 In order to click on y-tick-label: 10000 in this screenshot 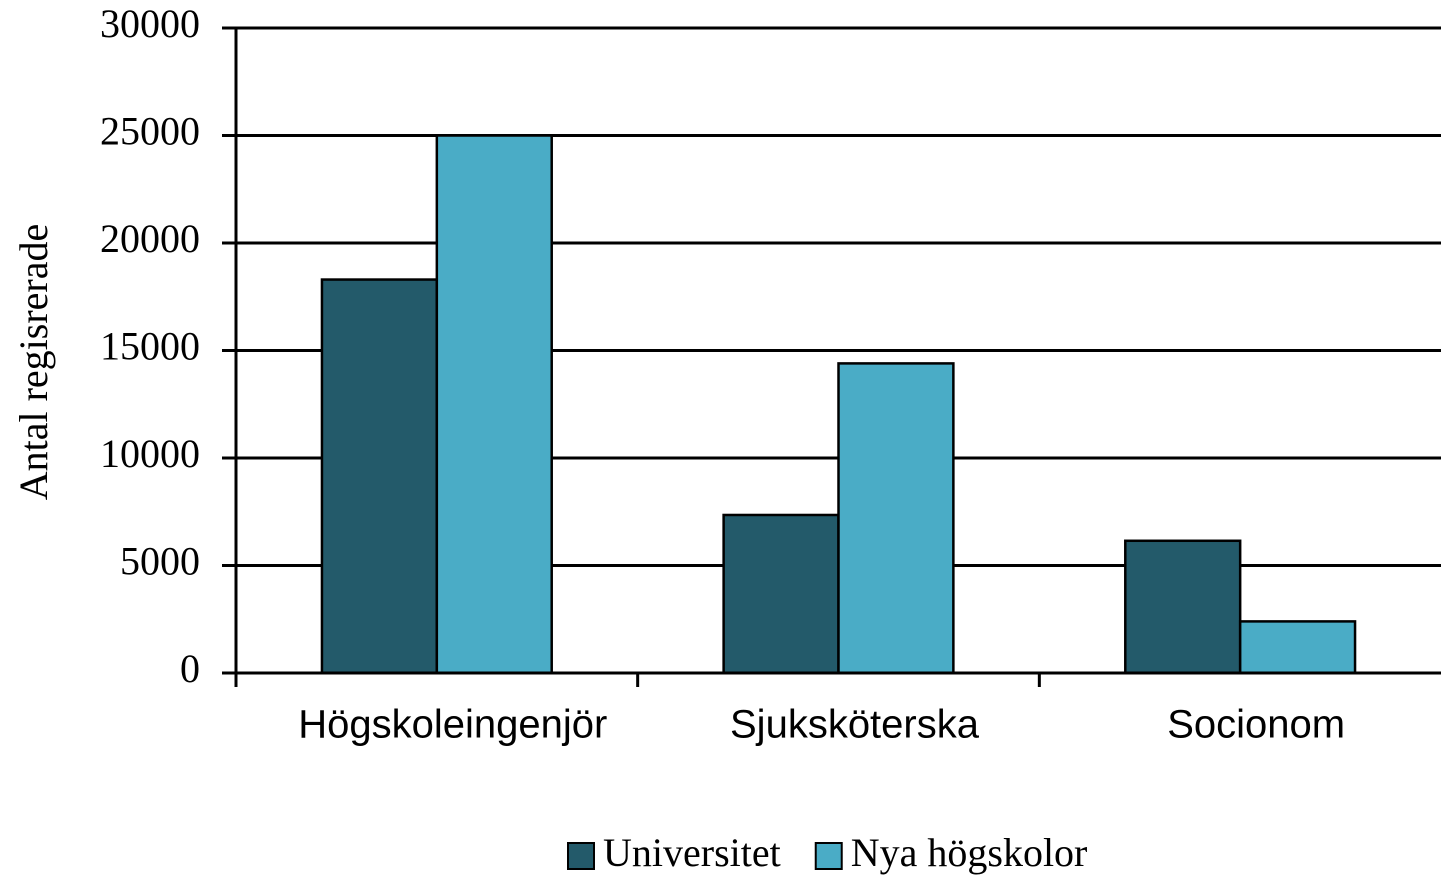, I will do `click(150, 453)`.